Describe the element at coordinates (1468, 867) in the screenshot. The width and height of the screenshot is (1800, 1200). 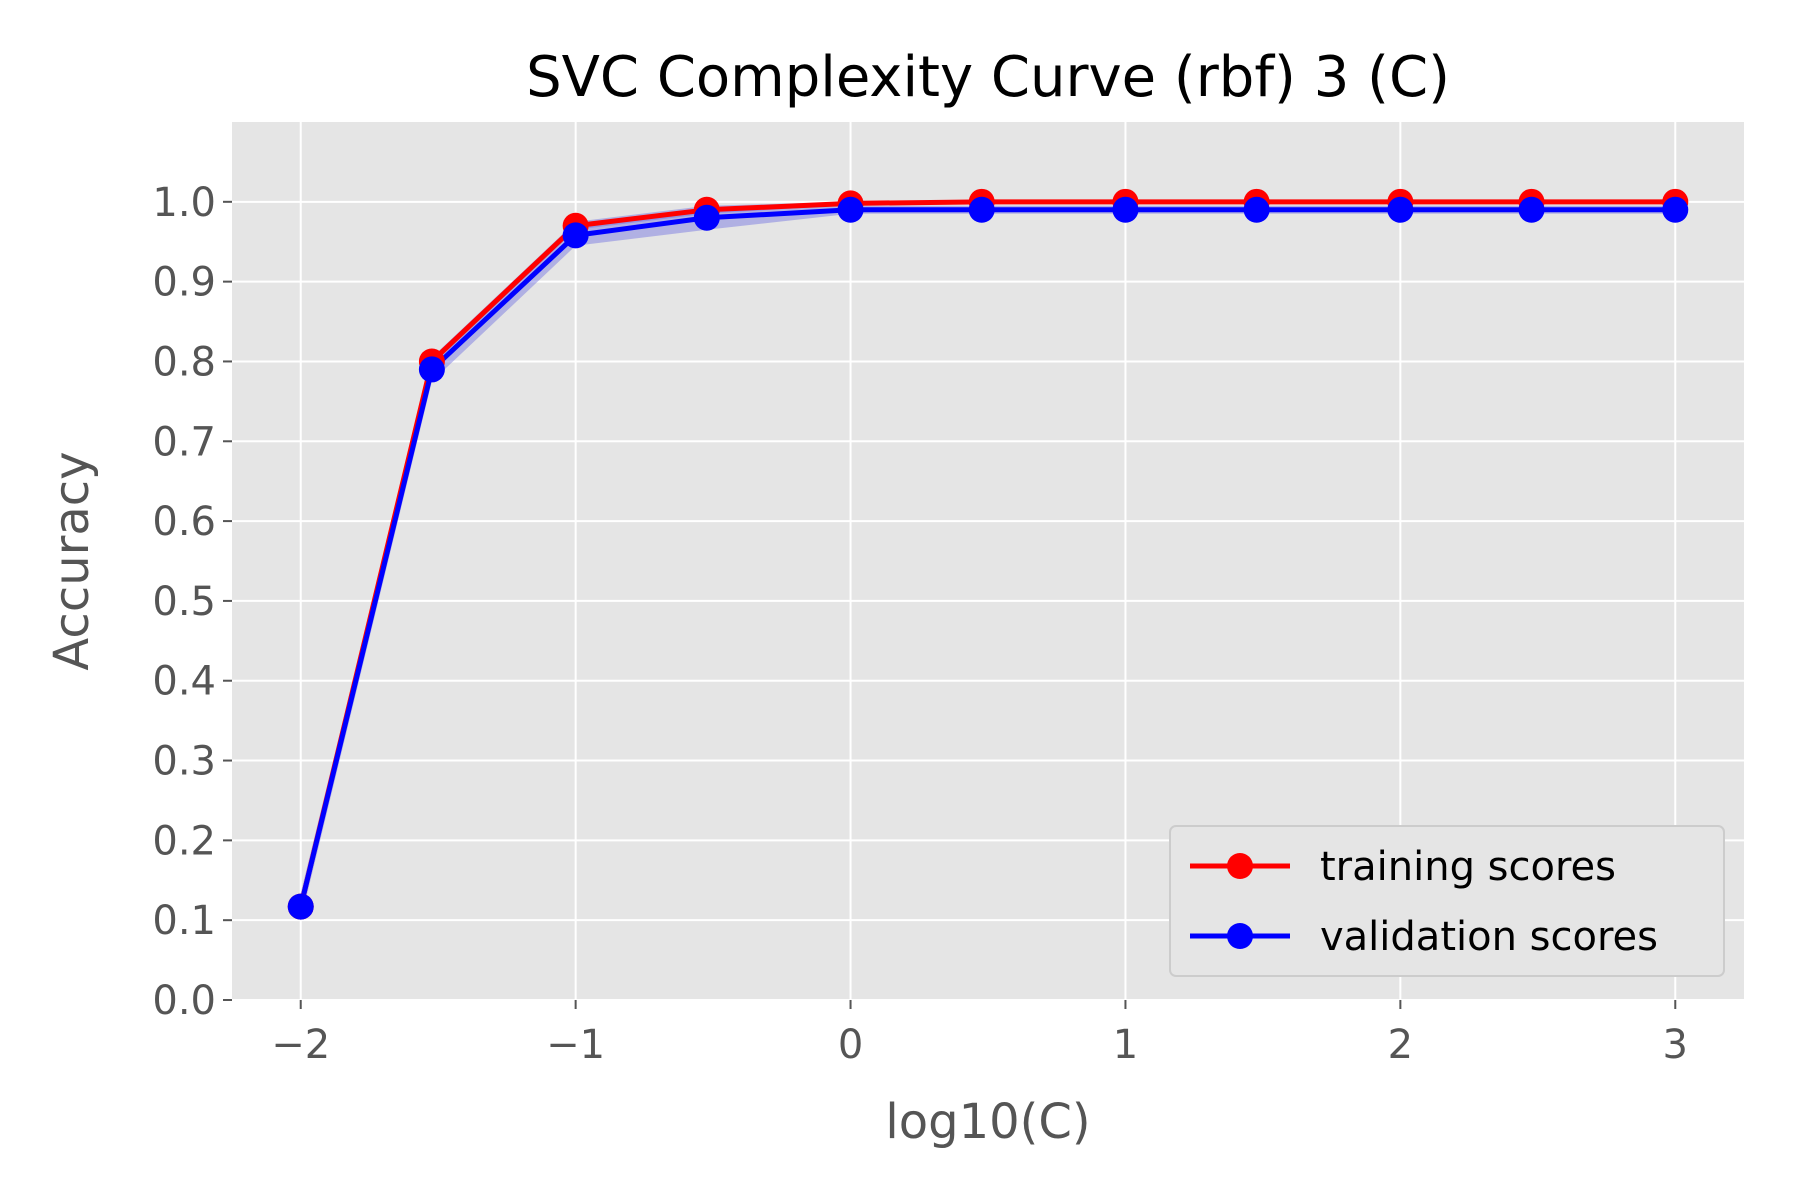
I see `legend-label-training: training scores` at that location.